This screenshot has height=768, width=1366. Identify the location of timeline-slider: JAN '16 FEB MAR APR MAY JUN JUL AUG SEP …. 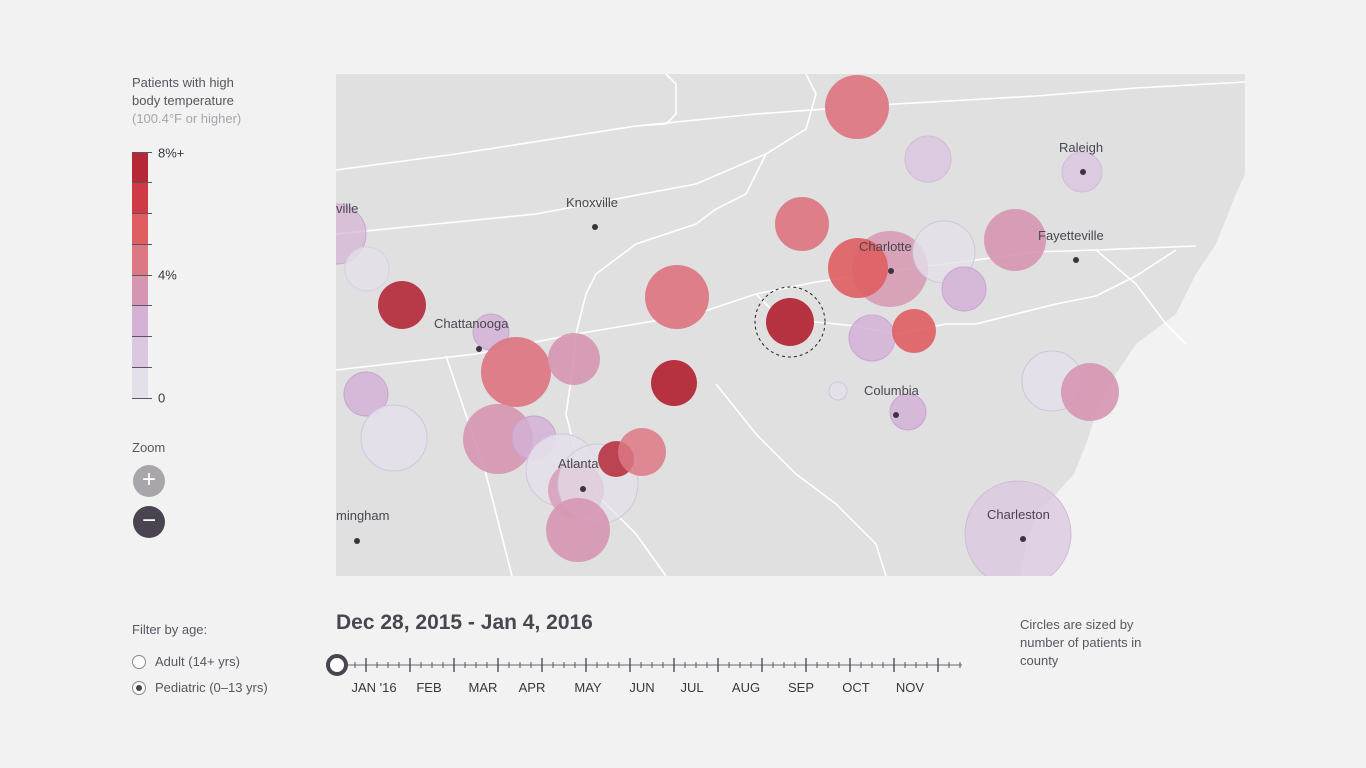
(646, 677).